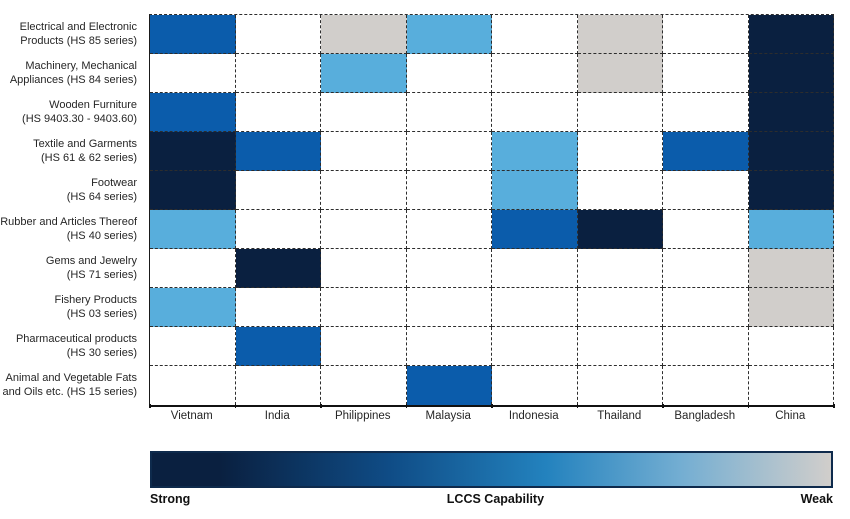 This screenshot has height=519, width=850. I want to click on row-label: Gems and Jewelry (HS 71 series), so click(91, 267).